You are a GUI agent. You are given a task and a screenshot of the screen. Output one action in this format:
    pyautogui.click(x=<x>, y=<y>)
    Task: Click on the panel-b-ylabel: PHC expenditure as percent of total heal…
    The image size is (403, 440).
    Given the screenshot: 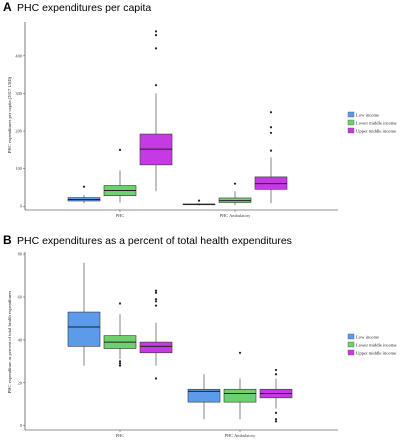 What is the action you would take?
    pyautogui.click(x=9, y=341)
    